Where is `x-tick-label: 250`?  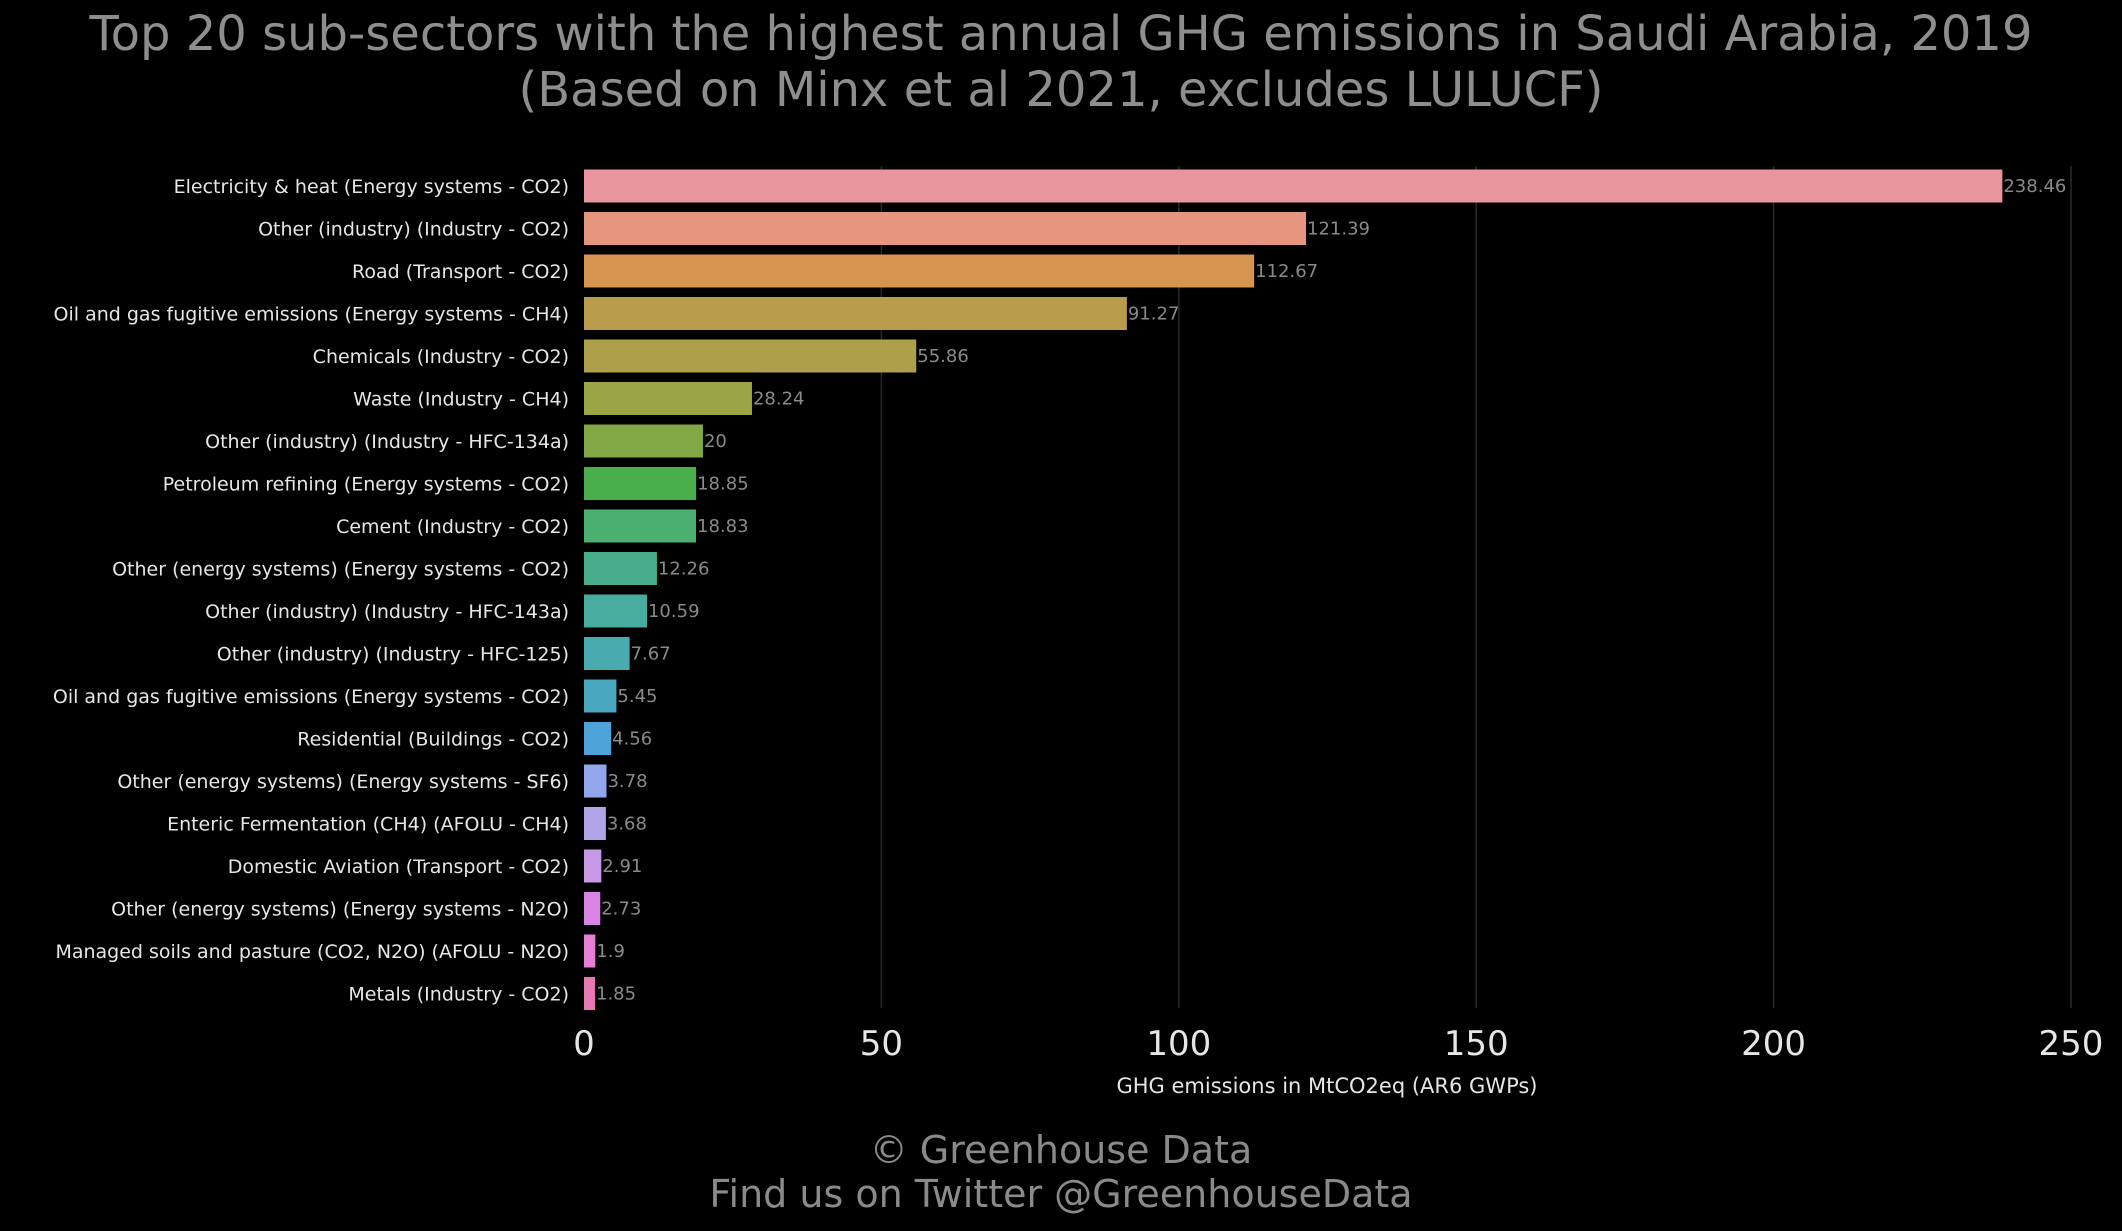 x-tick-label: 250 is located at coordinates (2071, 1044).